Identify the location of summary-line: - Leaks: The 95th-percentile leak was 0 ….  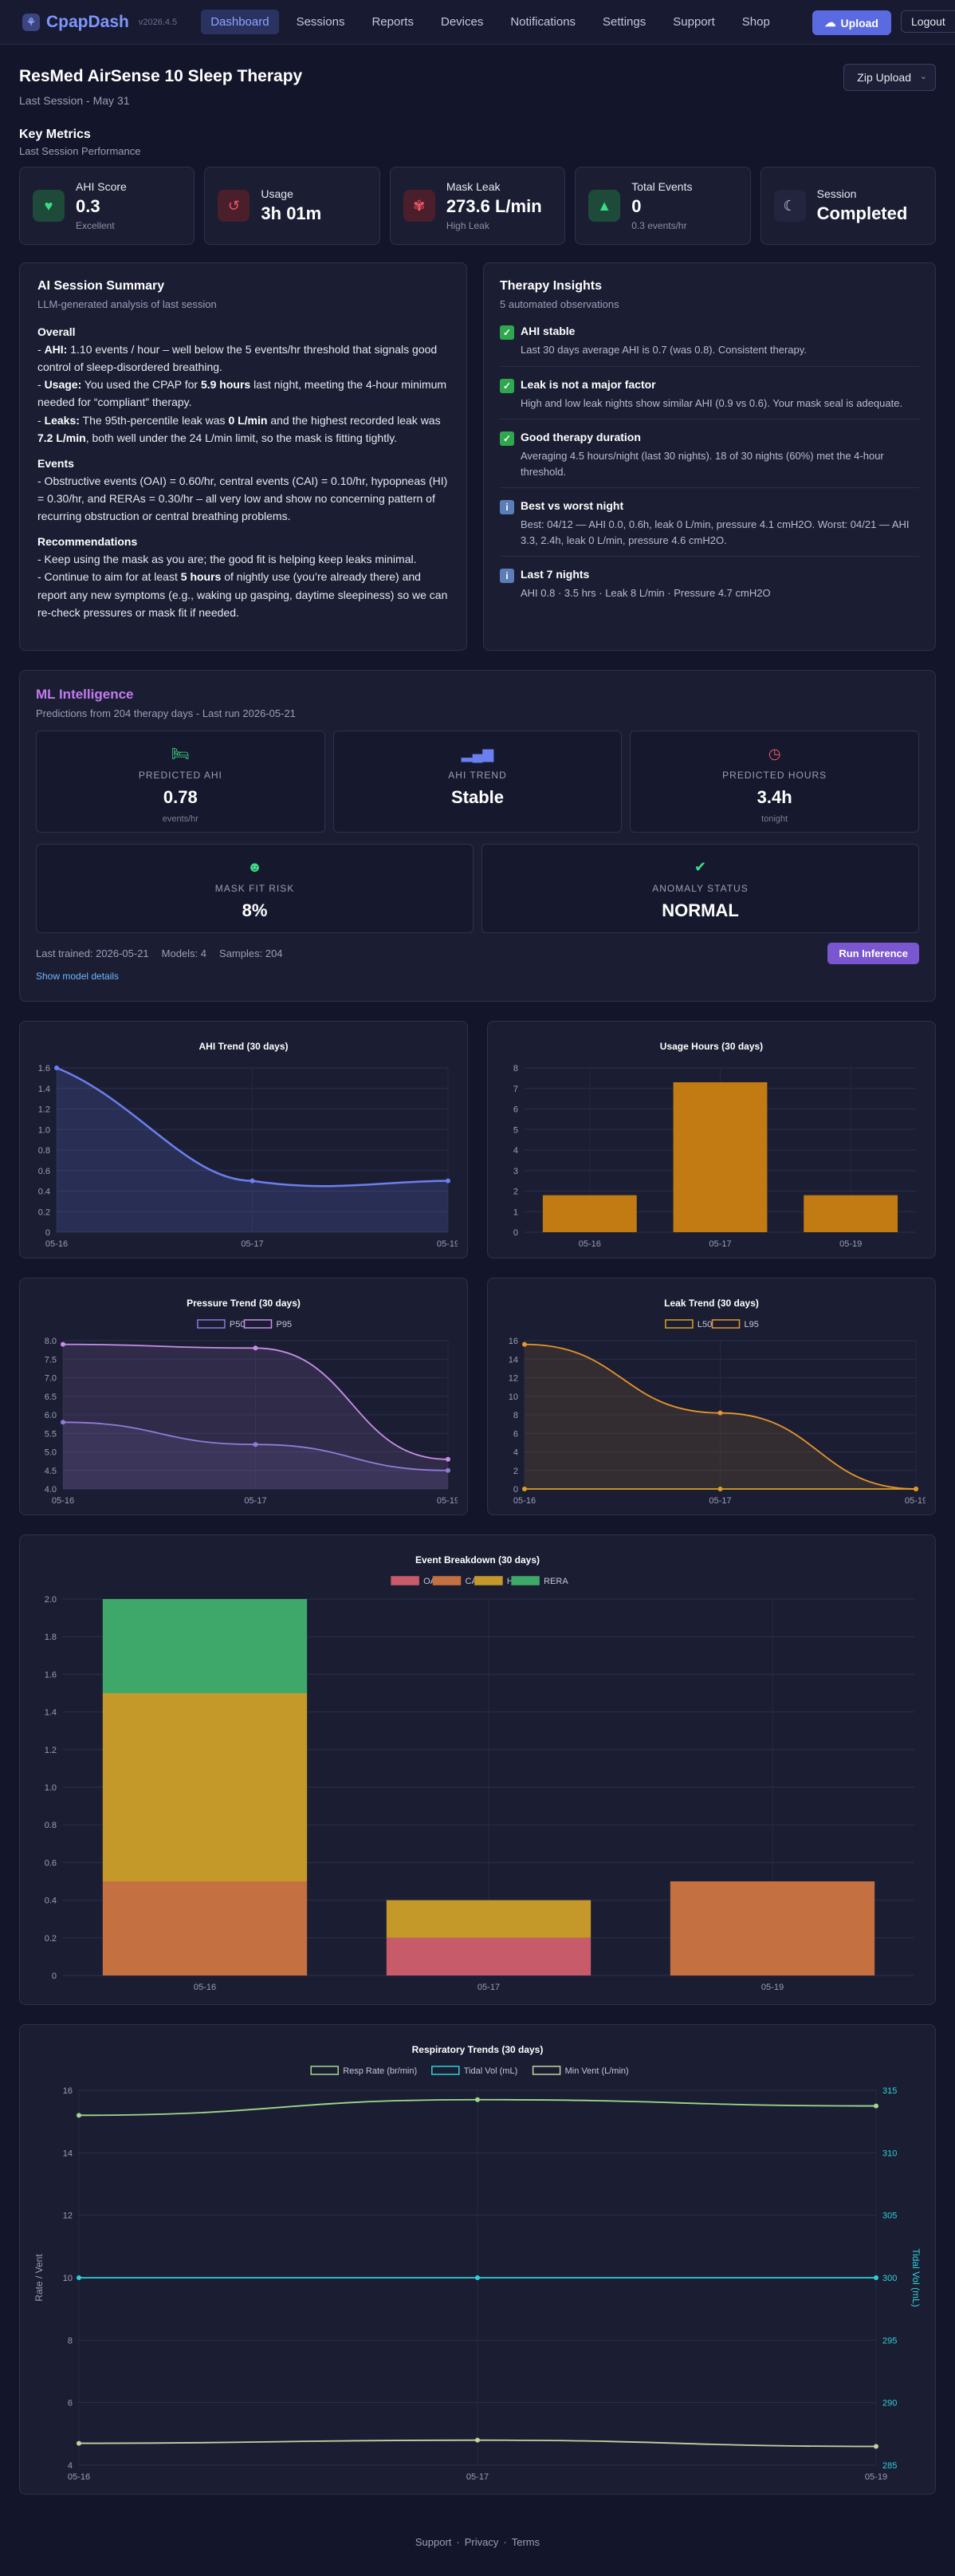
(239, 428).